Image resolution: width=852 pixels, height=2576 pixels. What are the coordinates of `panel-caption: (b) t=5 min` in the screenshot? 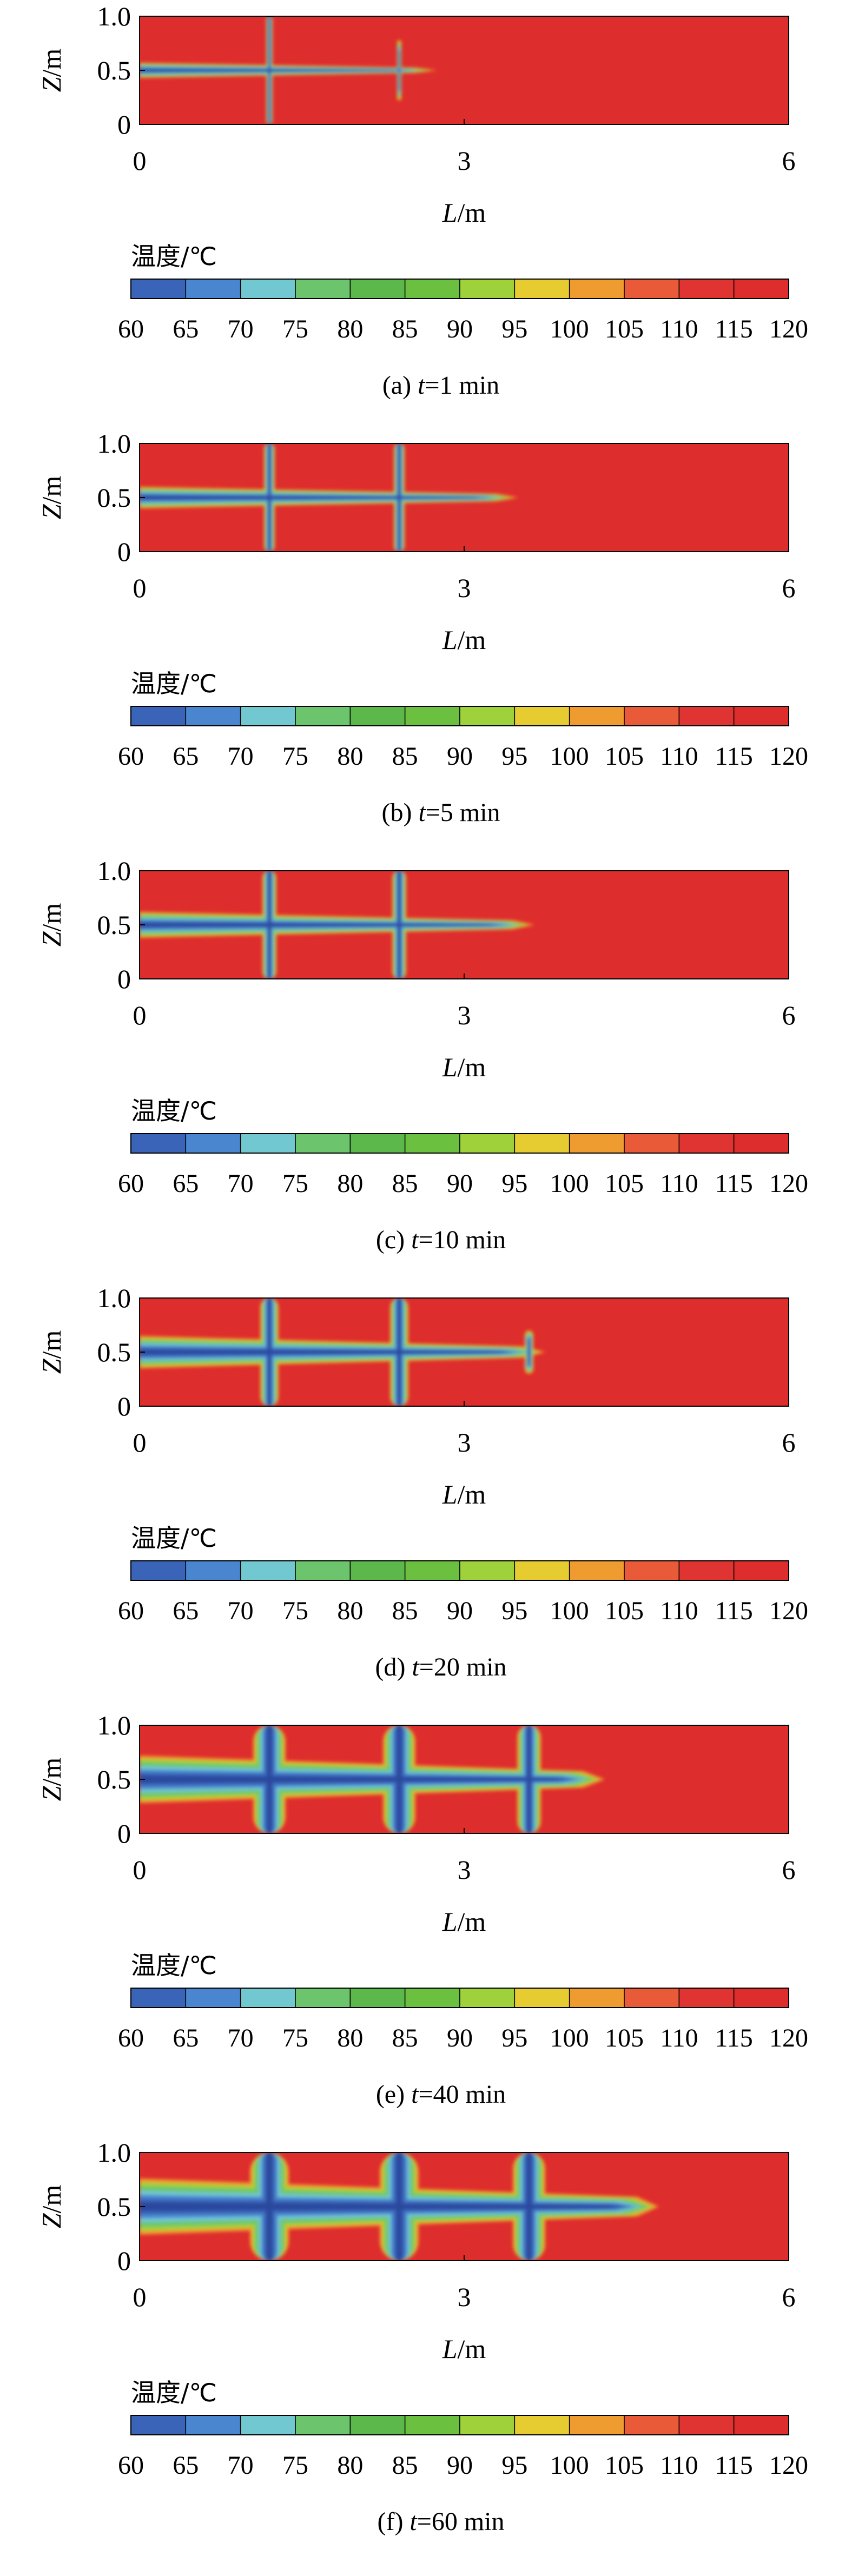 It's located at (440, 812).